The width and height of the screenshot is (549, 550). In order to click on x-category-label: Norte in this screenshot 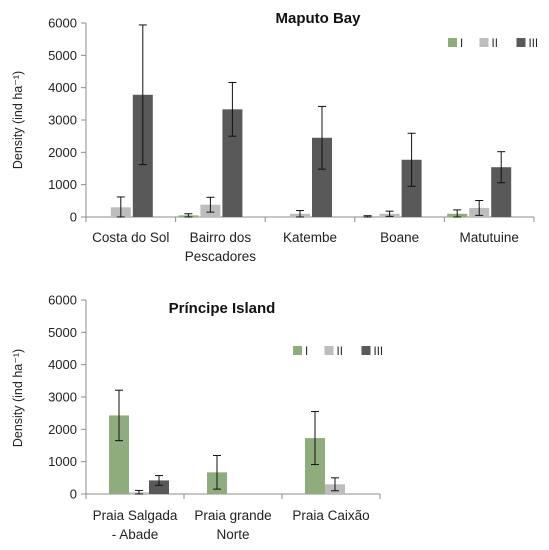, I will do `click(232, 534)`.